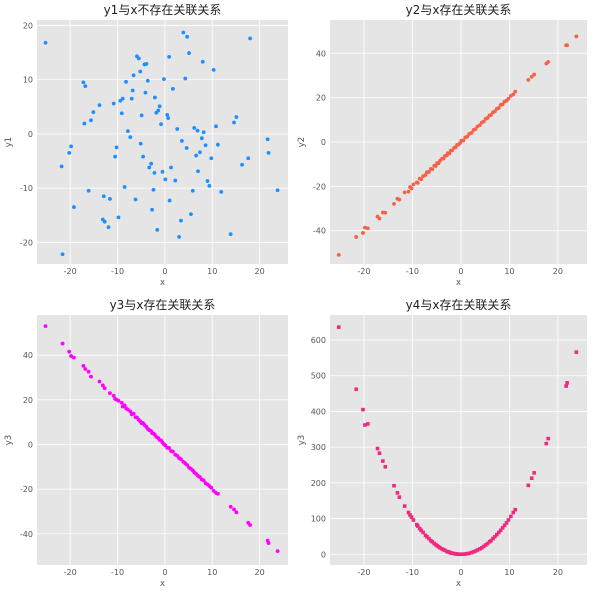  Describe the element at coordinates (302, 440) in the screenshot. I see `y-axis-label: y3` at that location.